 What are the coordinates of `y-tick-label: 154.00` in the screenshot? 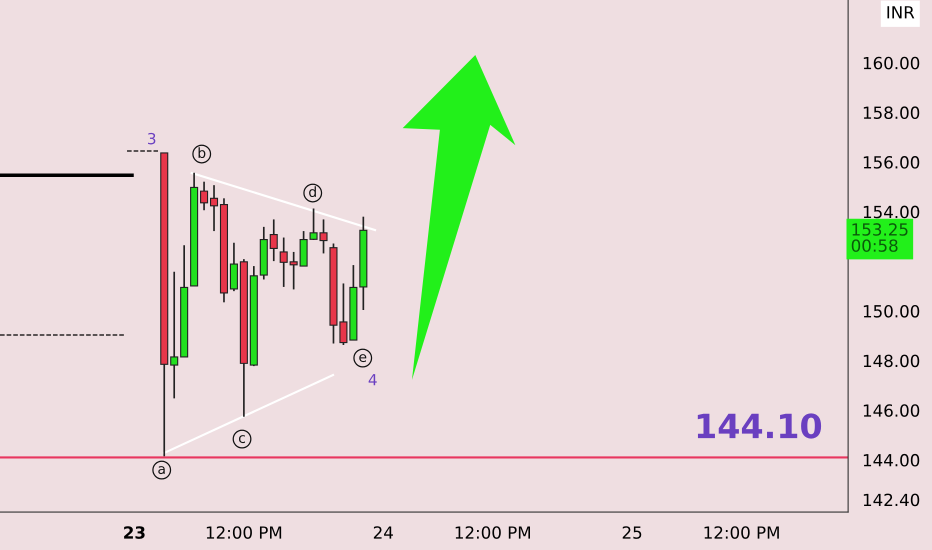 It's located at (892, 212).